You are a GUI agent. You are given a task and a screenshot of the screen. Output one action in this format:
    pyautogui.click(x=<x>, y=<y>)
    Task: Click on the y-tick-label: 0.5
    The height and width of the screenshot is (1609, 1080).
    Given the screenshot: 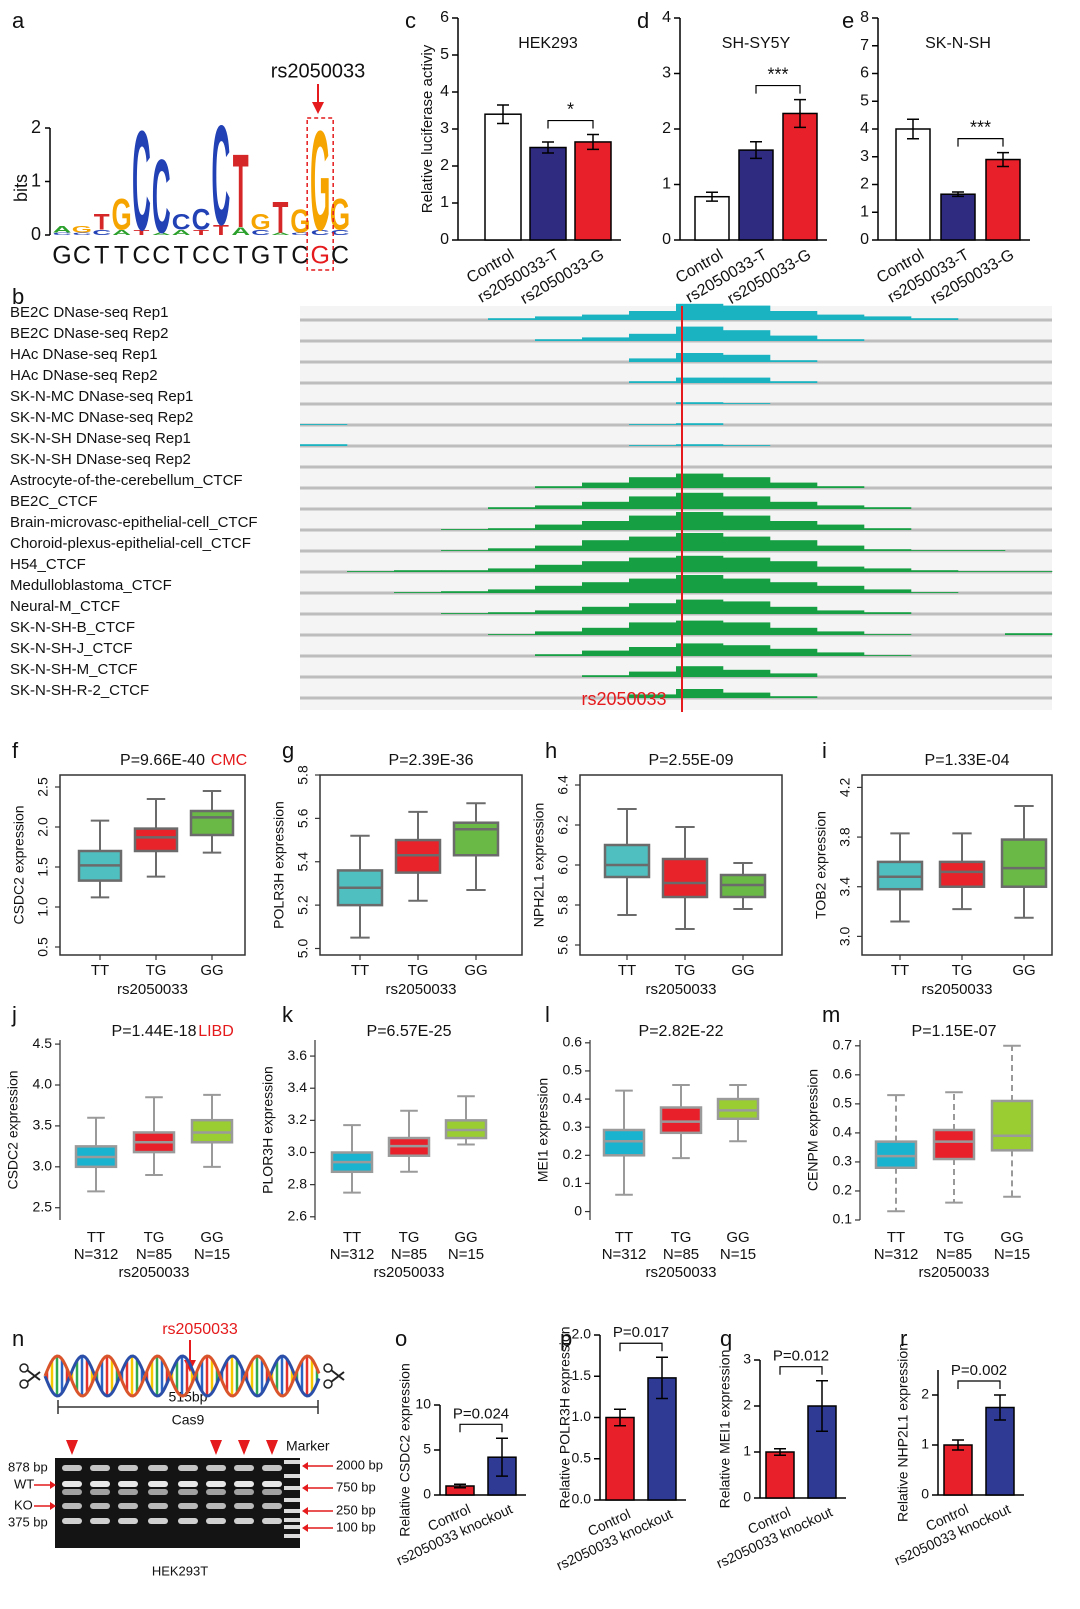 What is the action you would take?
    pyautogui.click(x=582, y=1457)
    